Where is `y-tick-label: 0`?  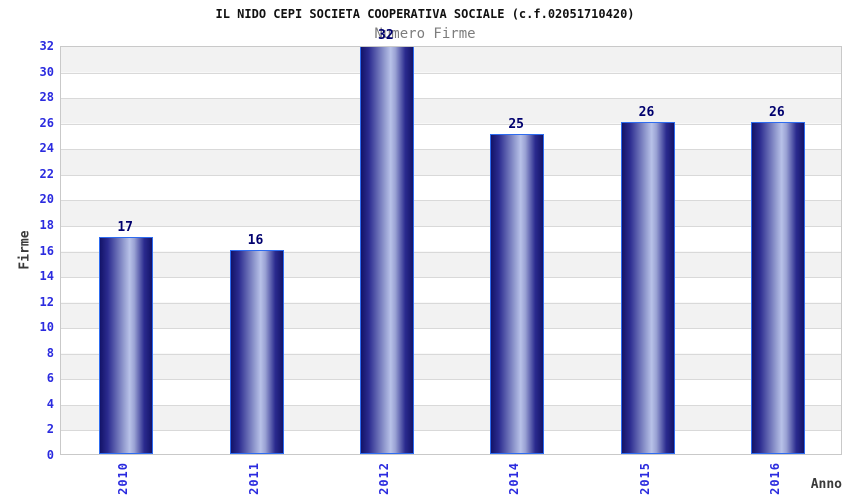 y-tick-label: 0 is located at coordinates (50, 455).